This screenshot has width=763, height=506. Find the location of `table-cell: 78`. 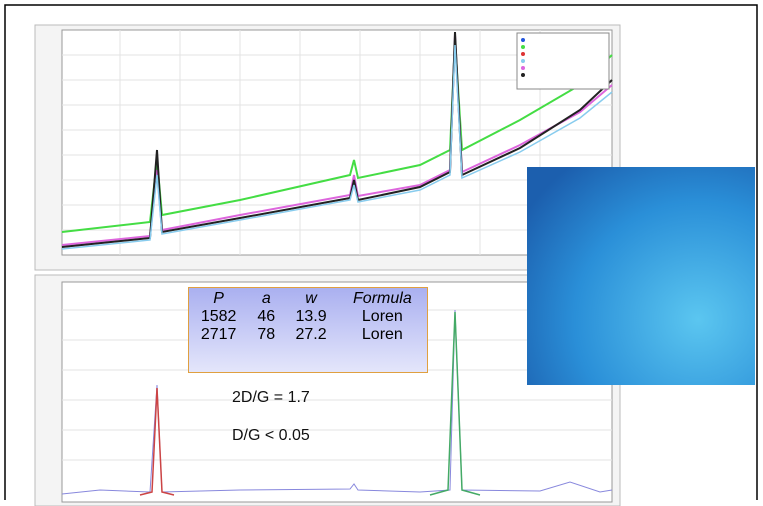

table-cell: 78 is located at coordinates (266, 334).